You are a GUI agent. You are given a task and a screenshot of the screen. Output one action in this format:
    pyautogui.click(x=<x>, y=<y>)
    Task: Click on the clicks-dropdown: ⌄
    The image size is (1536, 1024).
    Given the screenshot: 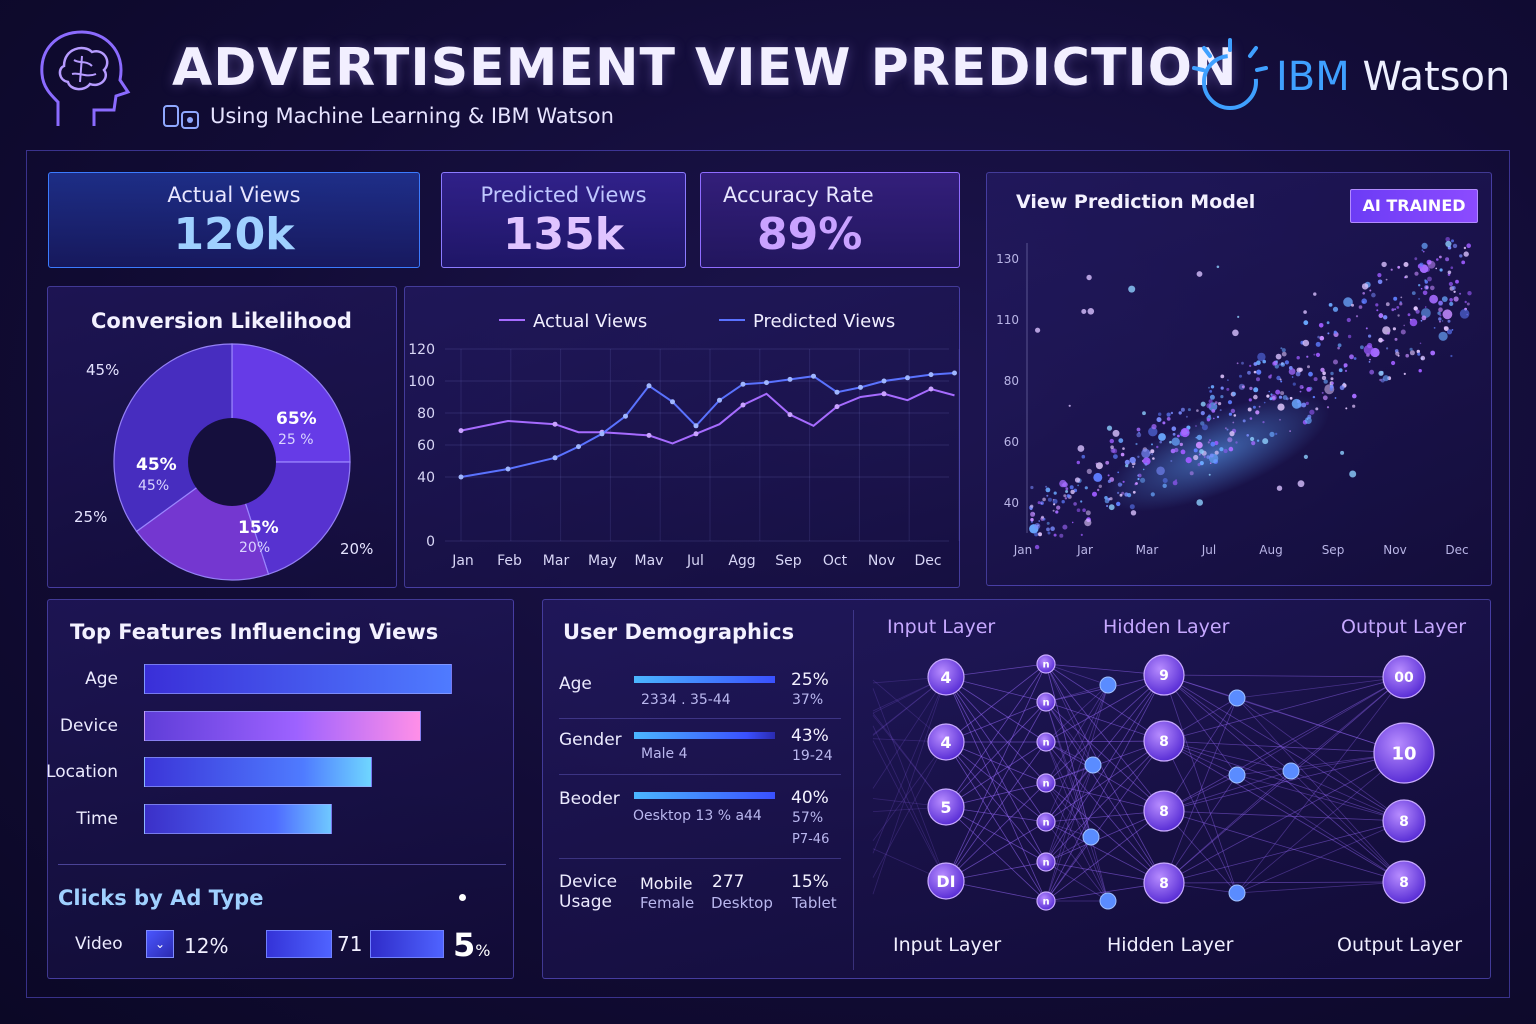 What is the action you would take?
    pyautogui.click(x=160, y=944)
    